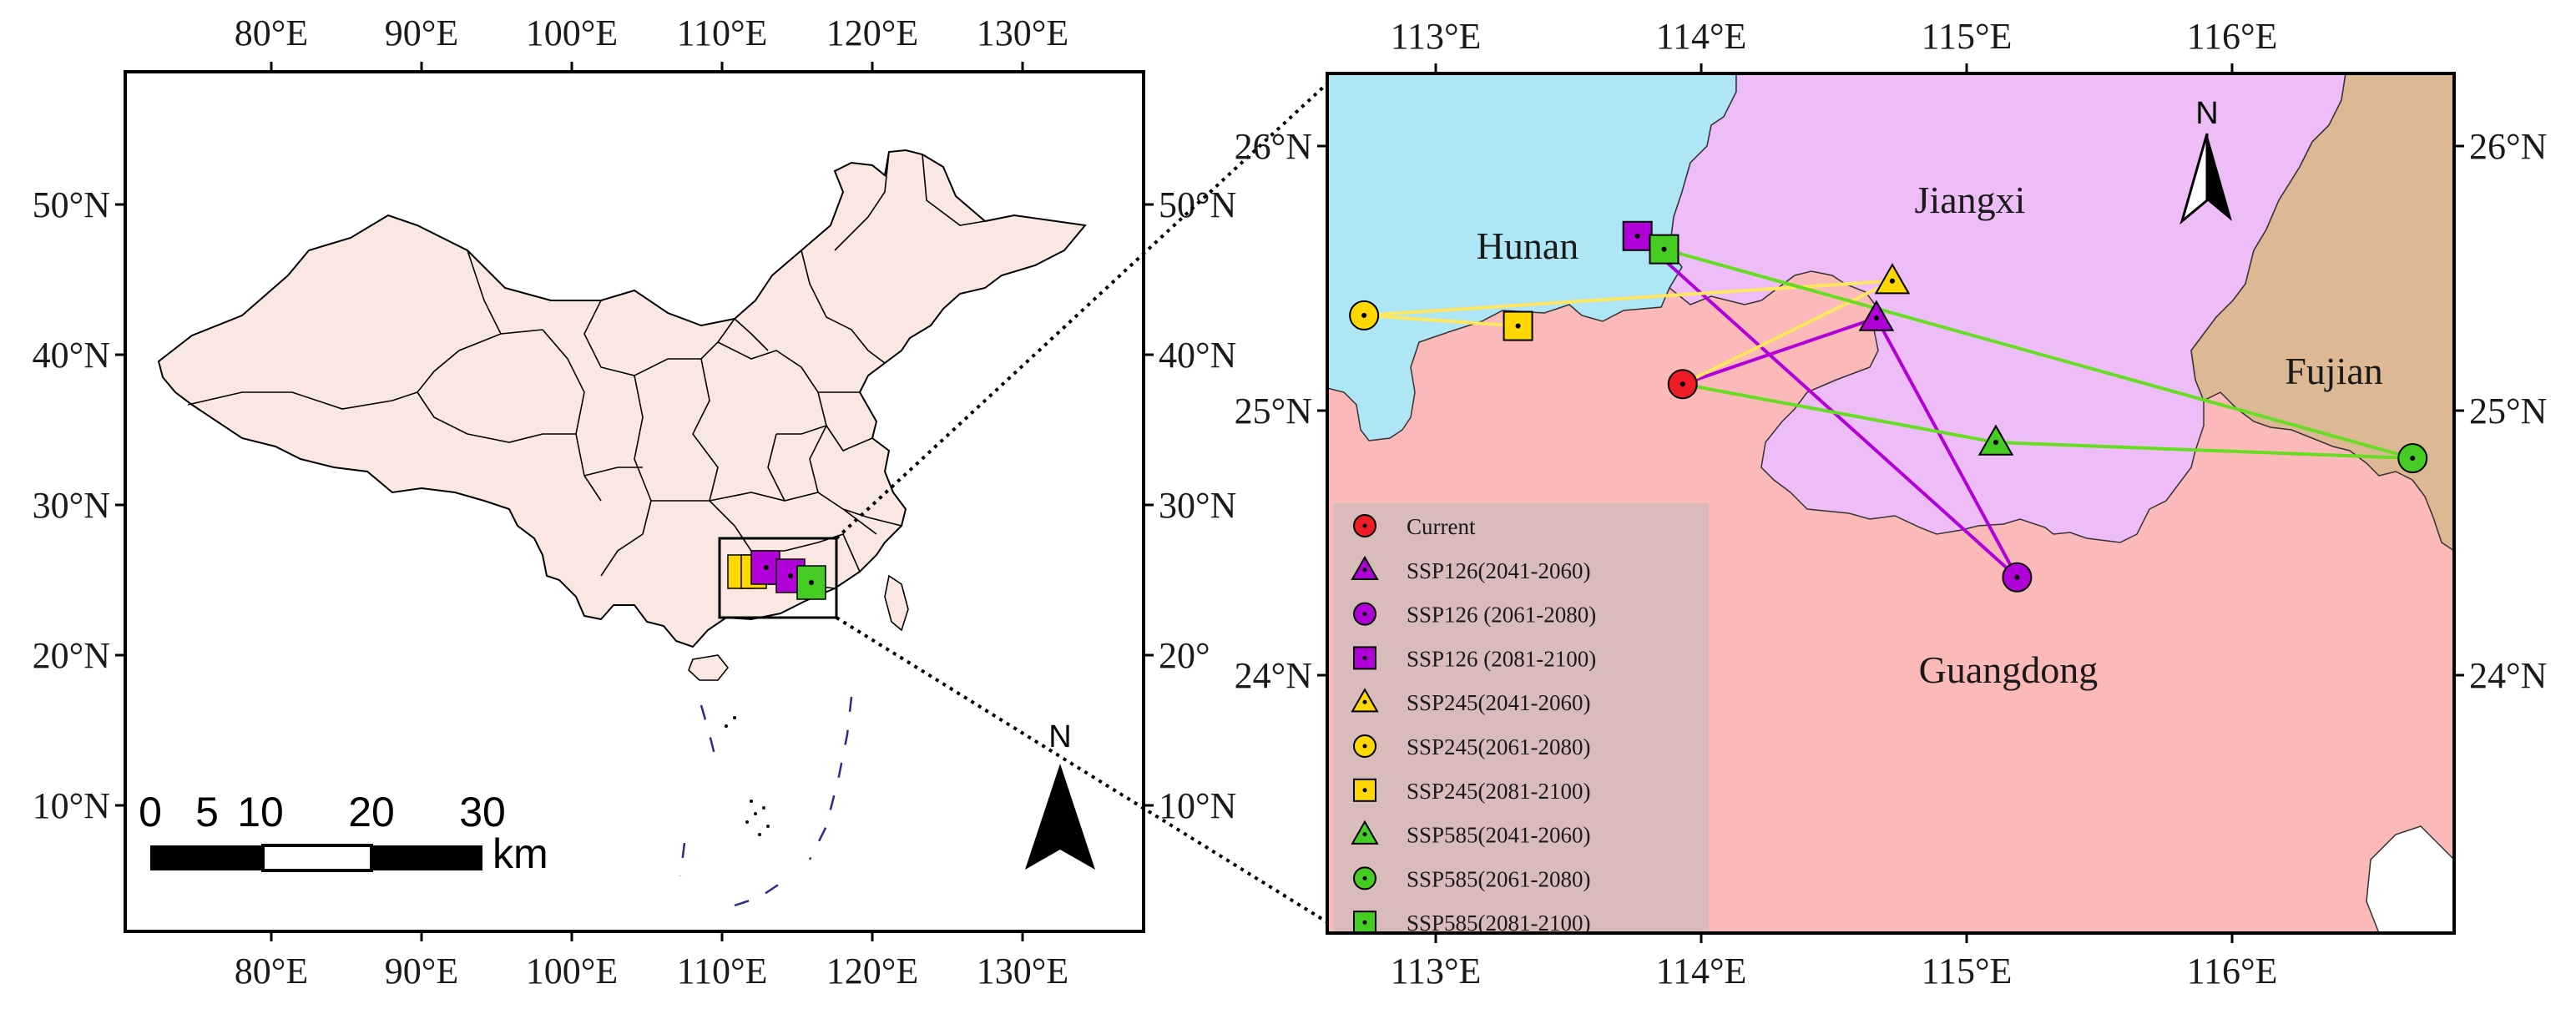 This screenshot has width=2576, height=1009. Describe the element at coordinates (1701, 36) in the screenshot. I see `x-tick-label: 114°E` at that location.